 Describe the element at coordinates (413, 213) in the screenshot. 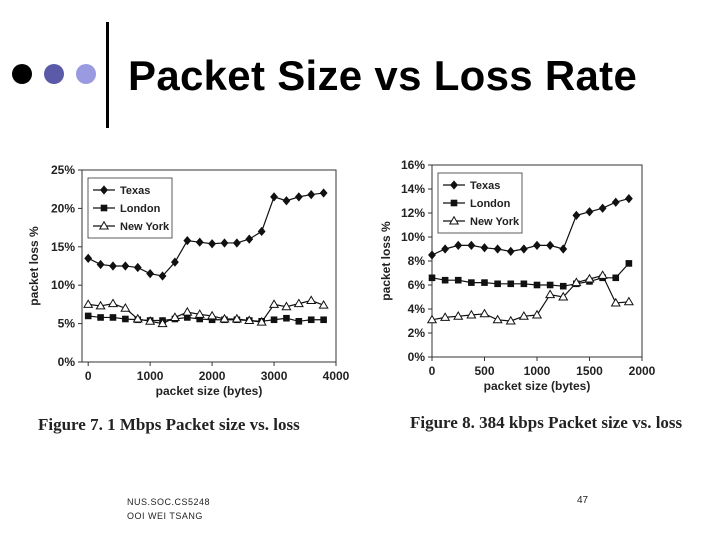

I see `y-tick-label: 12%` at that location.